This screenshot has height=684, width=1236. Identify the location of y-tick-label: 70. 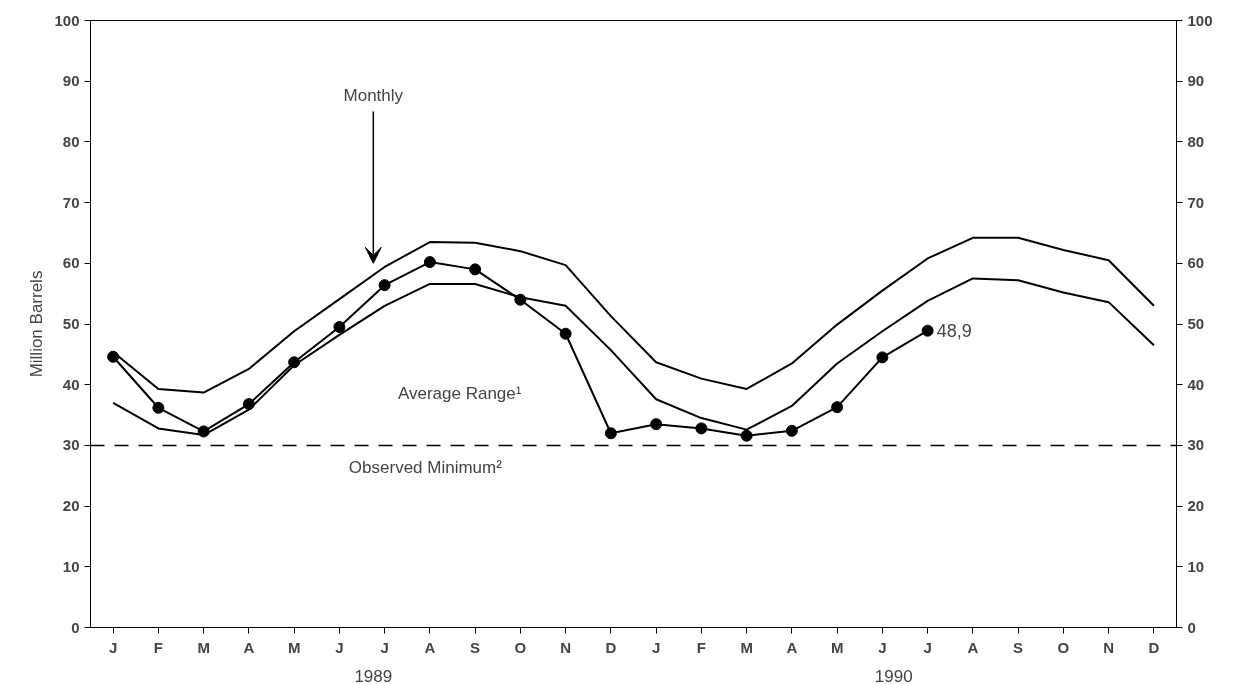
(71, 202).